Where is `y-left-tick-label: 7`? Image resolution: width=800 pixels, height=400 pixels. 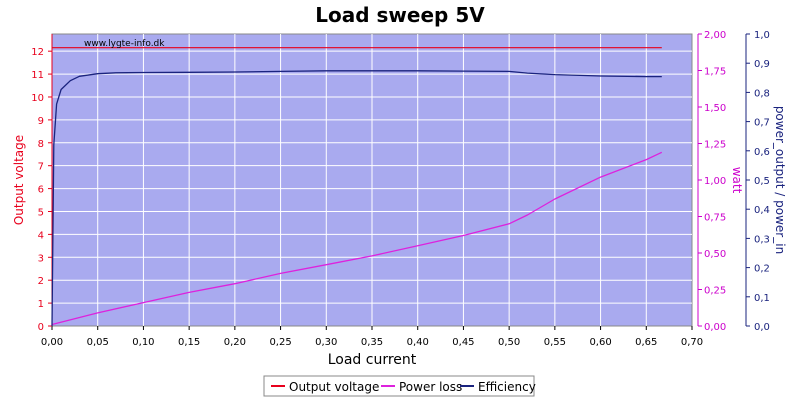 y-left-tick-label: 7 is located at coordinates (41, 167).